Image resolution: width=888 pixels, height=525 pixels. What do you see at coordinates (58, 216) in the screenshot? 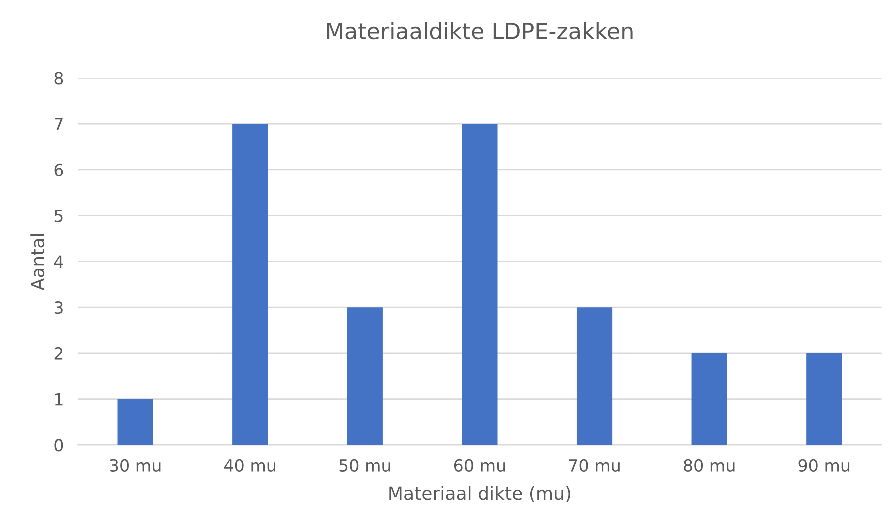
I see `y-tick-label: 5` at bounding box center [58, 216].